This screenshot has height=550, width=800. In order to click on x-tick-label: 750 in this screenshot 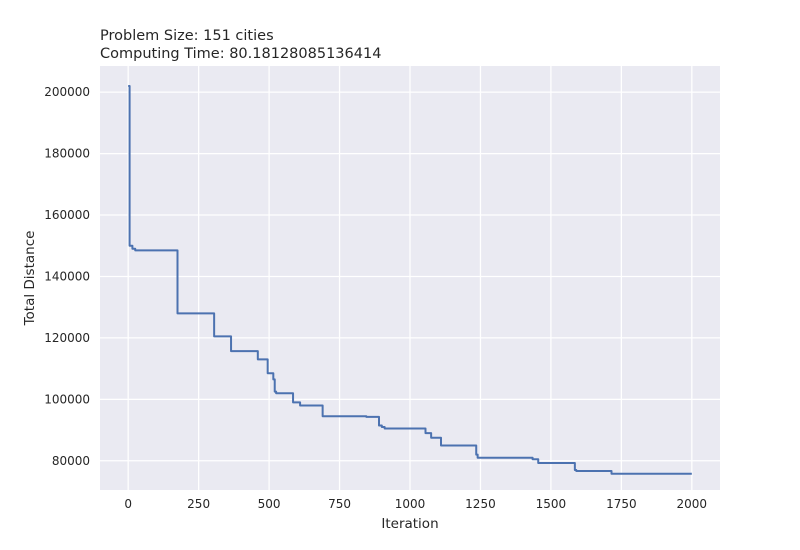, I will do `click(339, 504)`.